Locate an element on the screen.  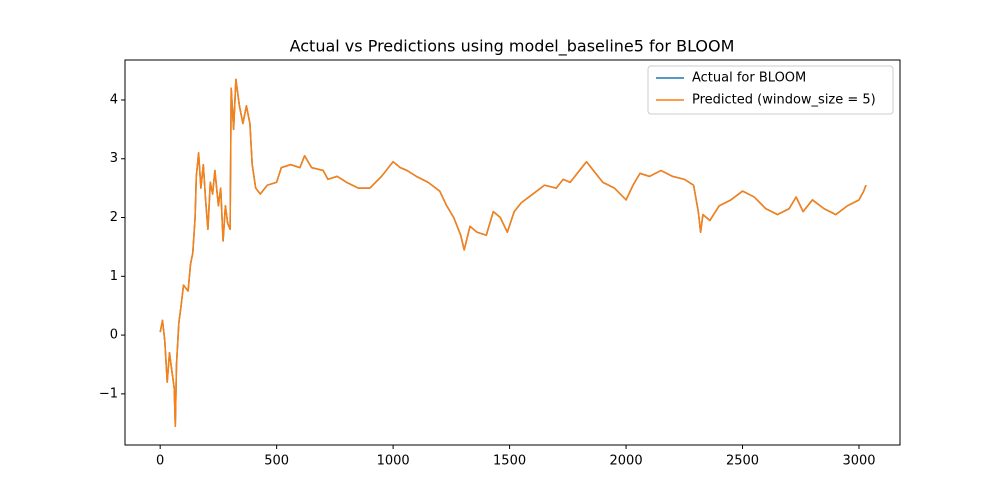
y-tick-label: 3 is located at coordinates (114, 158).